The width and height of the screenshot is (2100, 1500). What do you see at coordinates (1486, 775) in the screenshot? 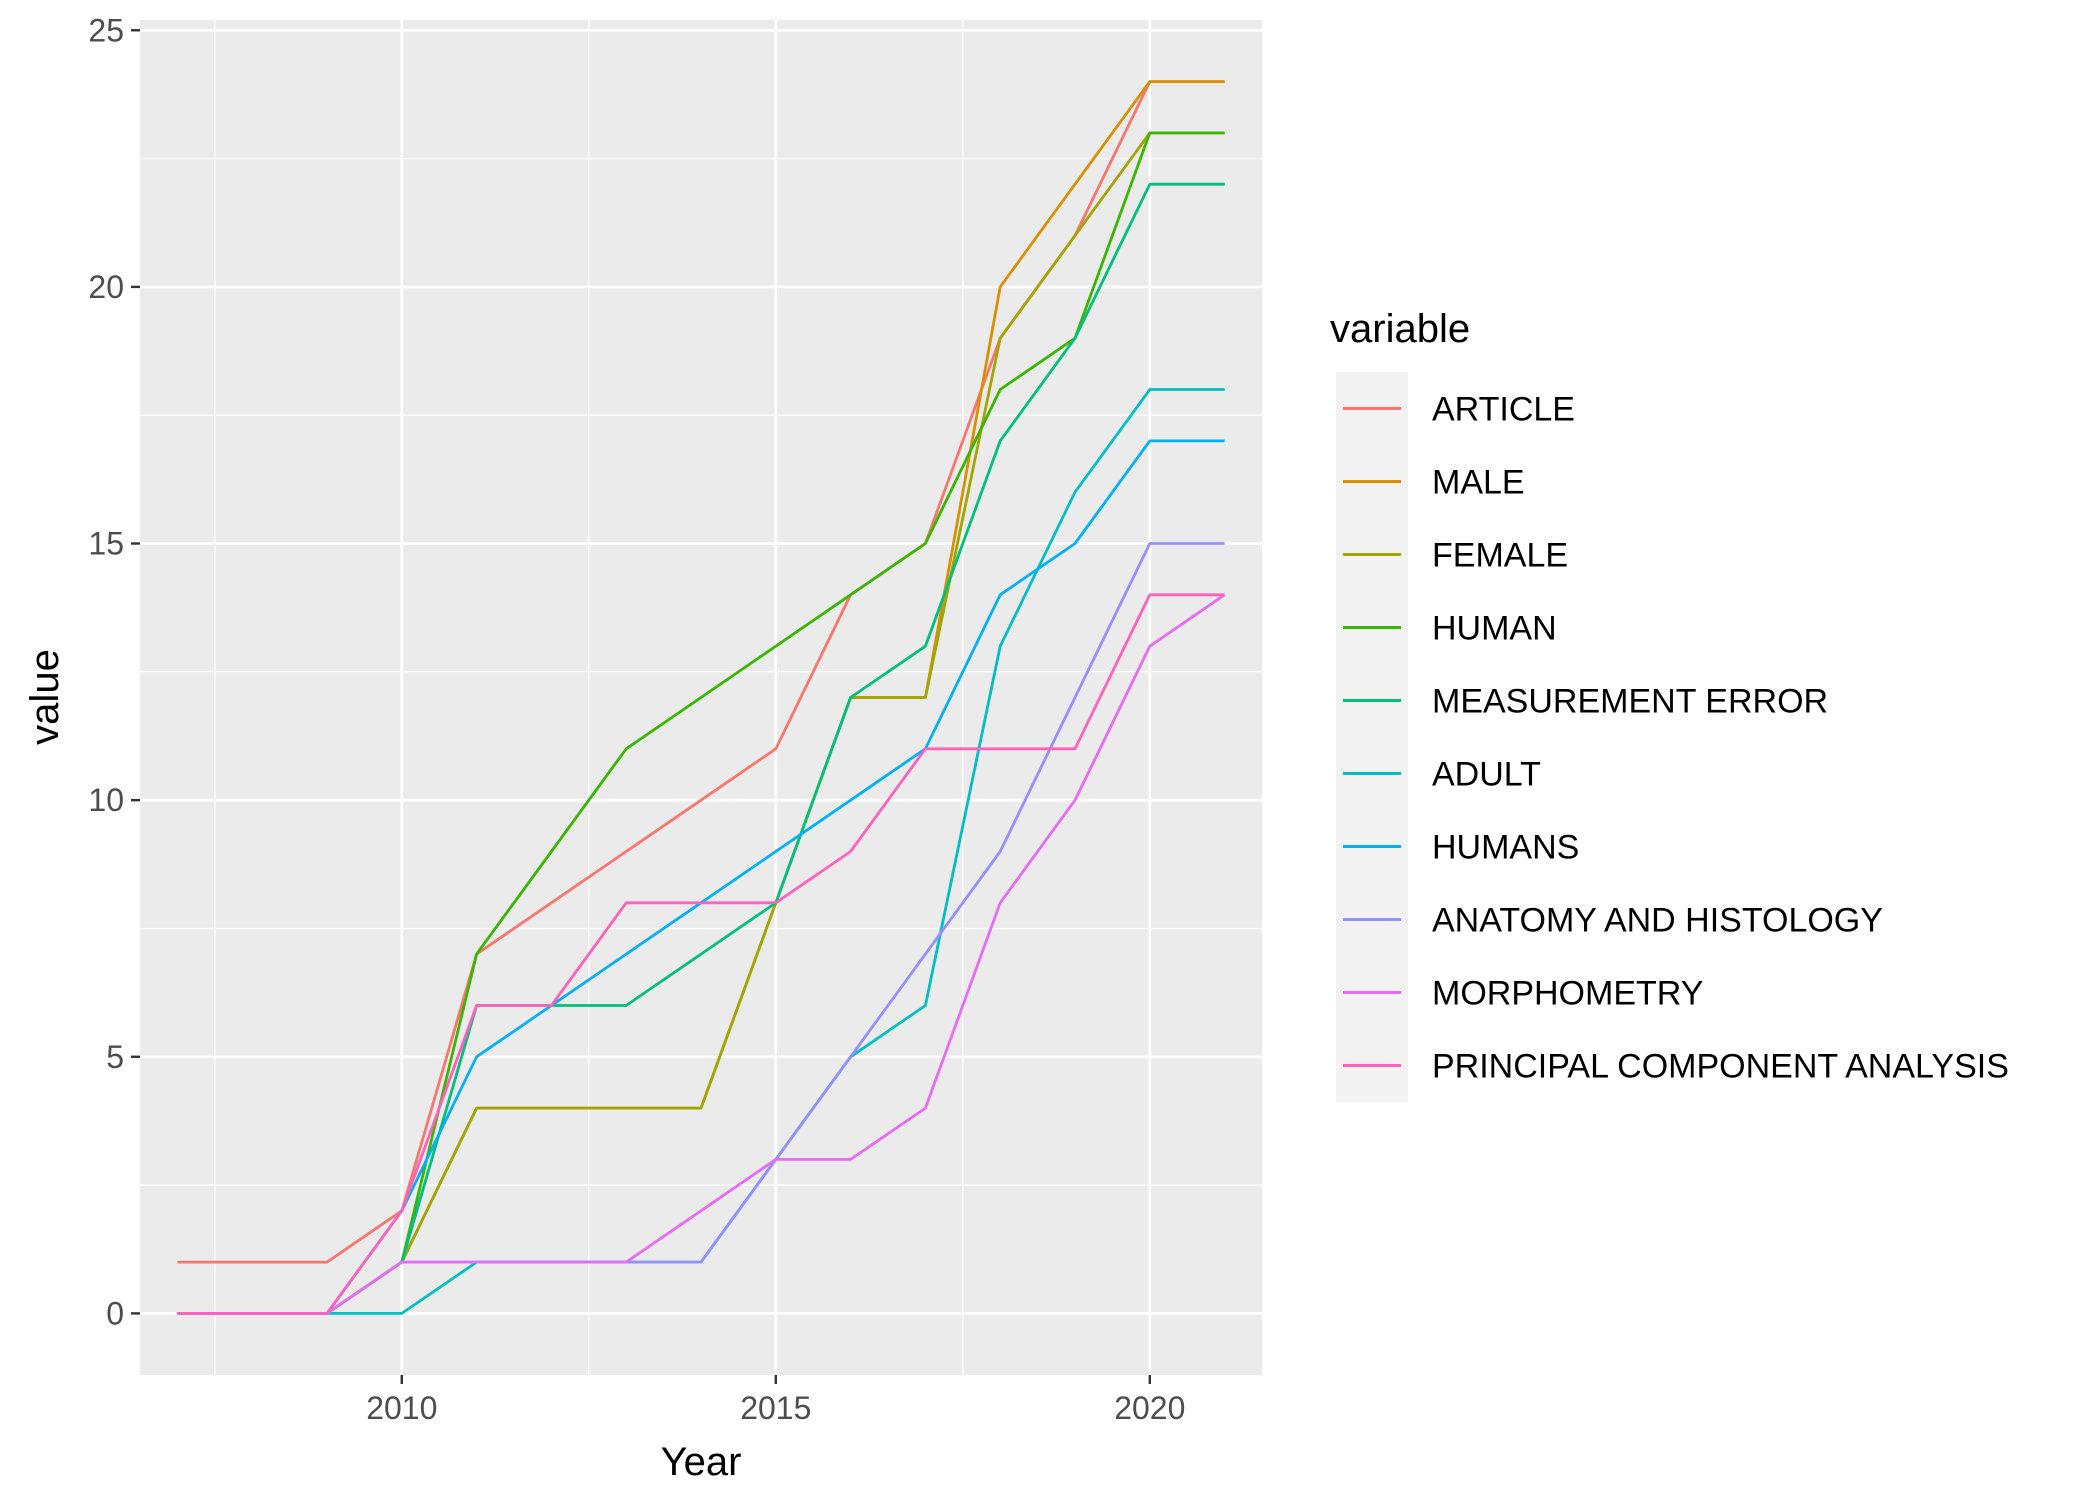
I see `legend-label-5: ADULT` at bounding box center [1486, 775].